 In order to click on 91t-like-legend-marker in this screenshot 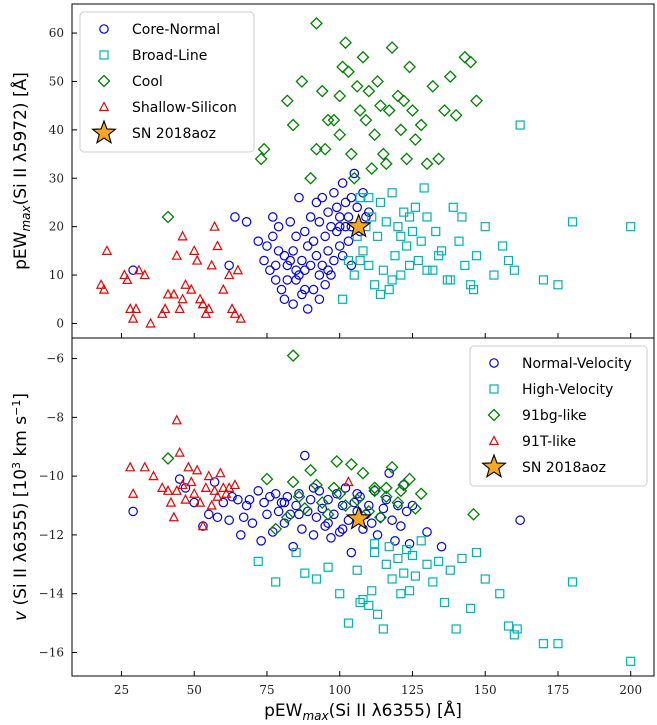, I will do `click(494, 440)`.